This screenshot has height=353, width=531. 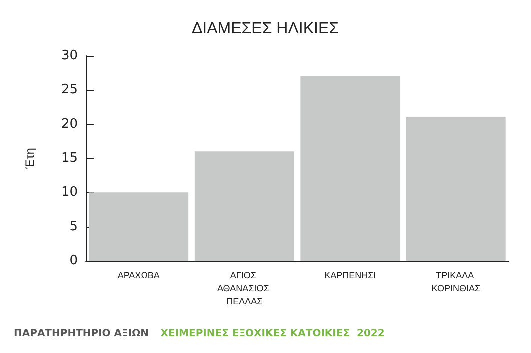 What do you see at coordinates (139, 275) in the screenshot?
I see `x-tick-label: ΑΡΑΧΩΒΑ` at bounding box center [139, 275].